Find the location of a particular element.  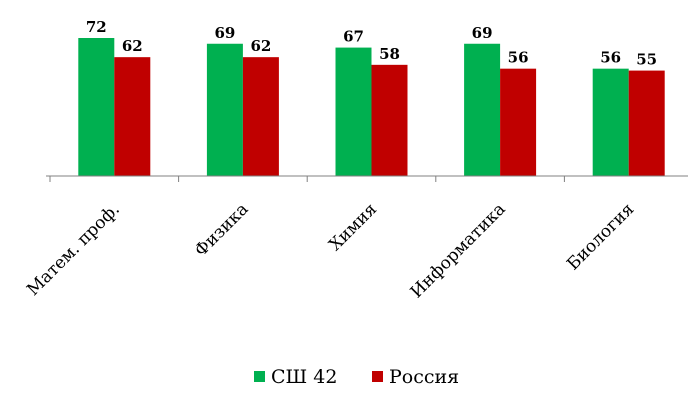

legend: СШ 42 Россия is located at coordinates (356, 377).